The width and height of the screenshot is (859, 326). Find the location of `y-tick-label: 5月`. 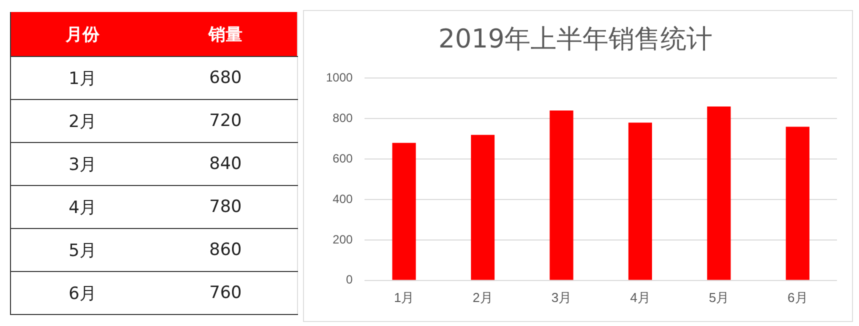

y-tick-label: 5月 is located at coordinates (82, 250).